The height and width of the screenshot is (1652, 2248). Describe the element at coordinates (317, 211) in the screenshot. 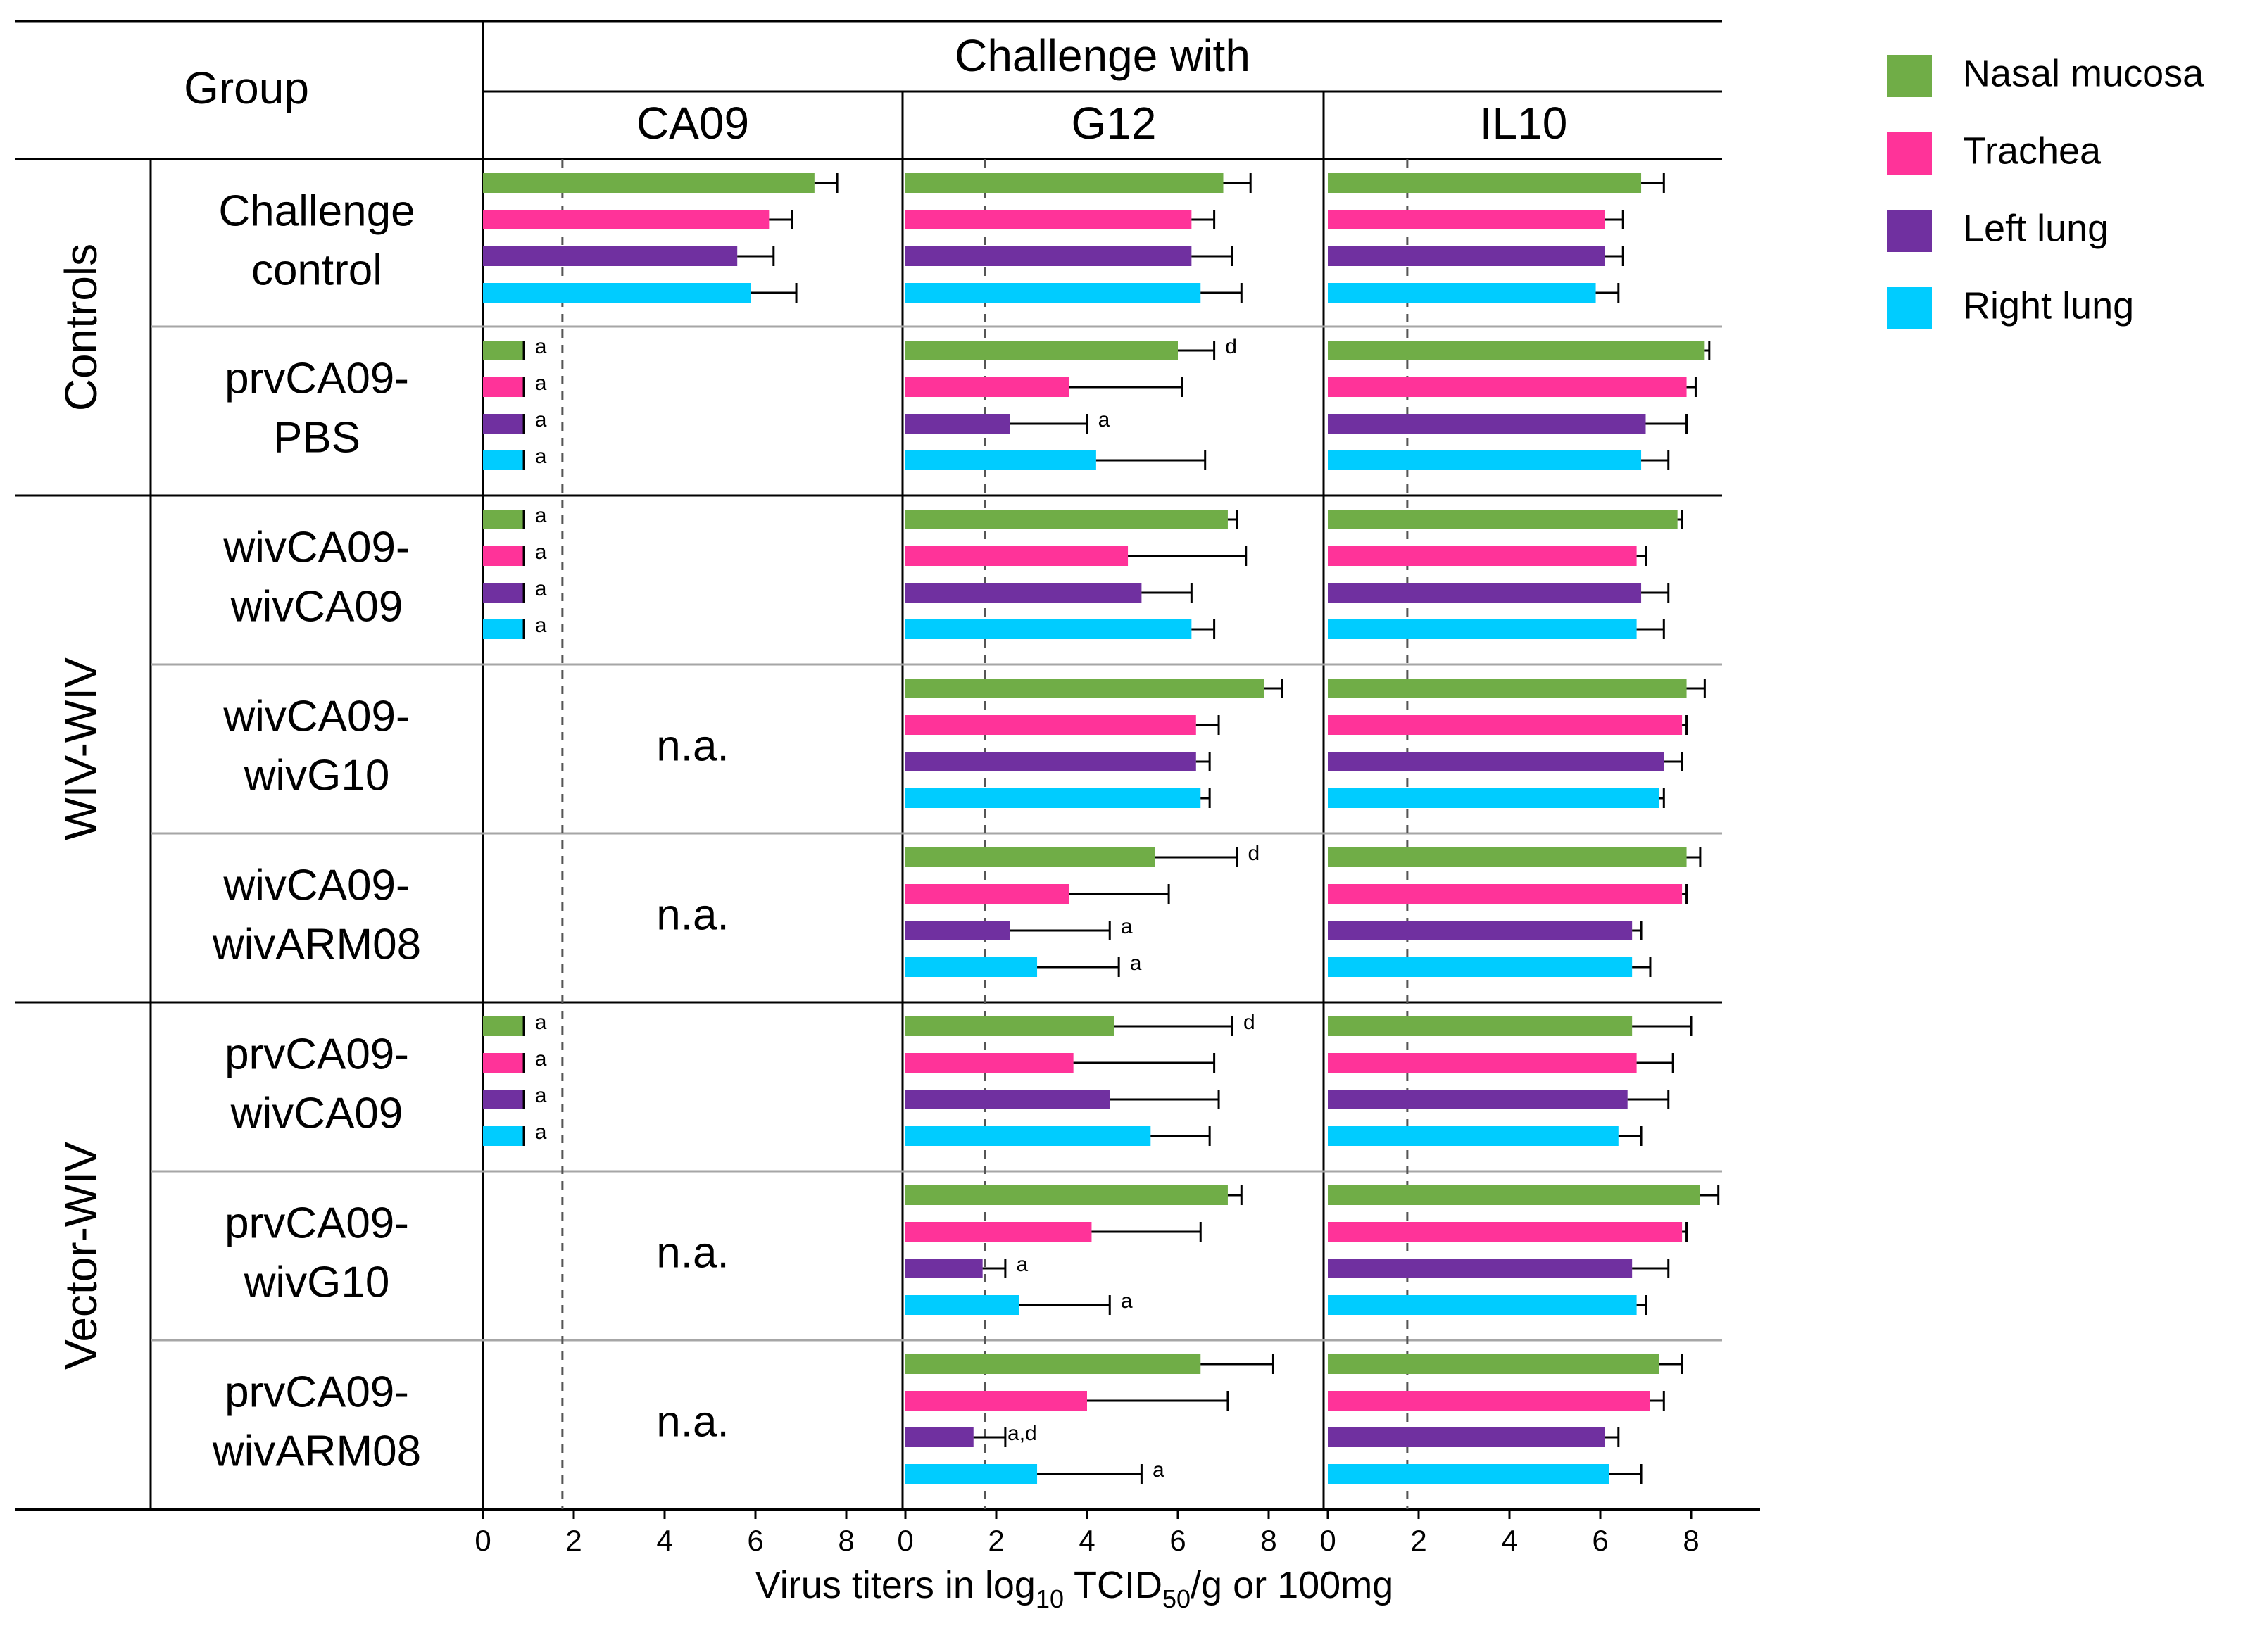

I see `group-label-line1: Challenge` at that location.